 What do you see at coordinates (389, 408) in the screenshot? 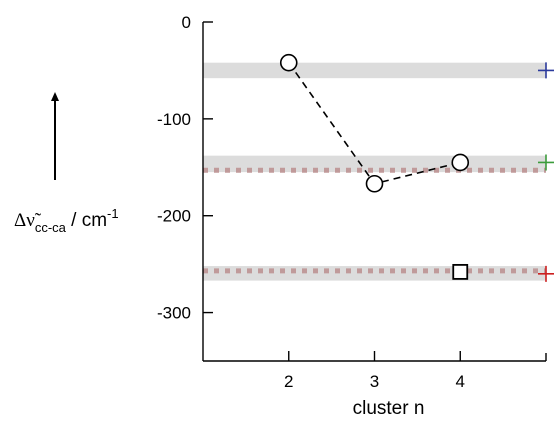
I see `x-axis-label: cluster n` at bounding box center [389, 408].